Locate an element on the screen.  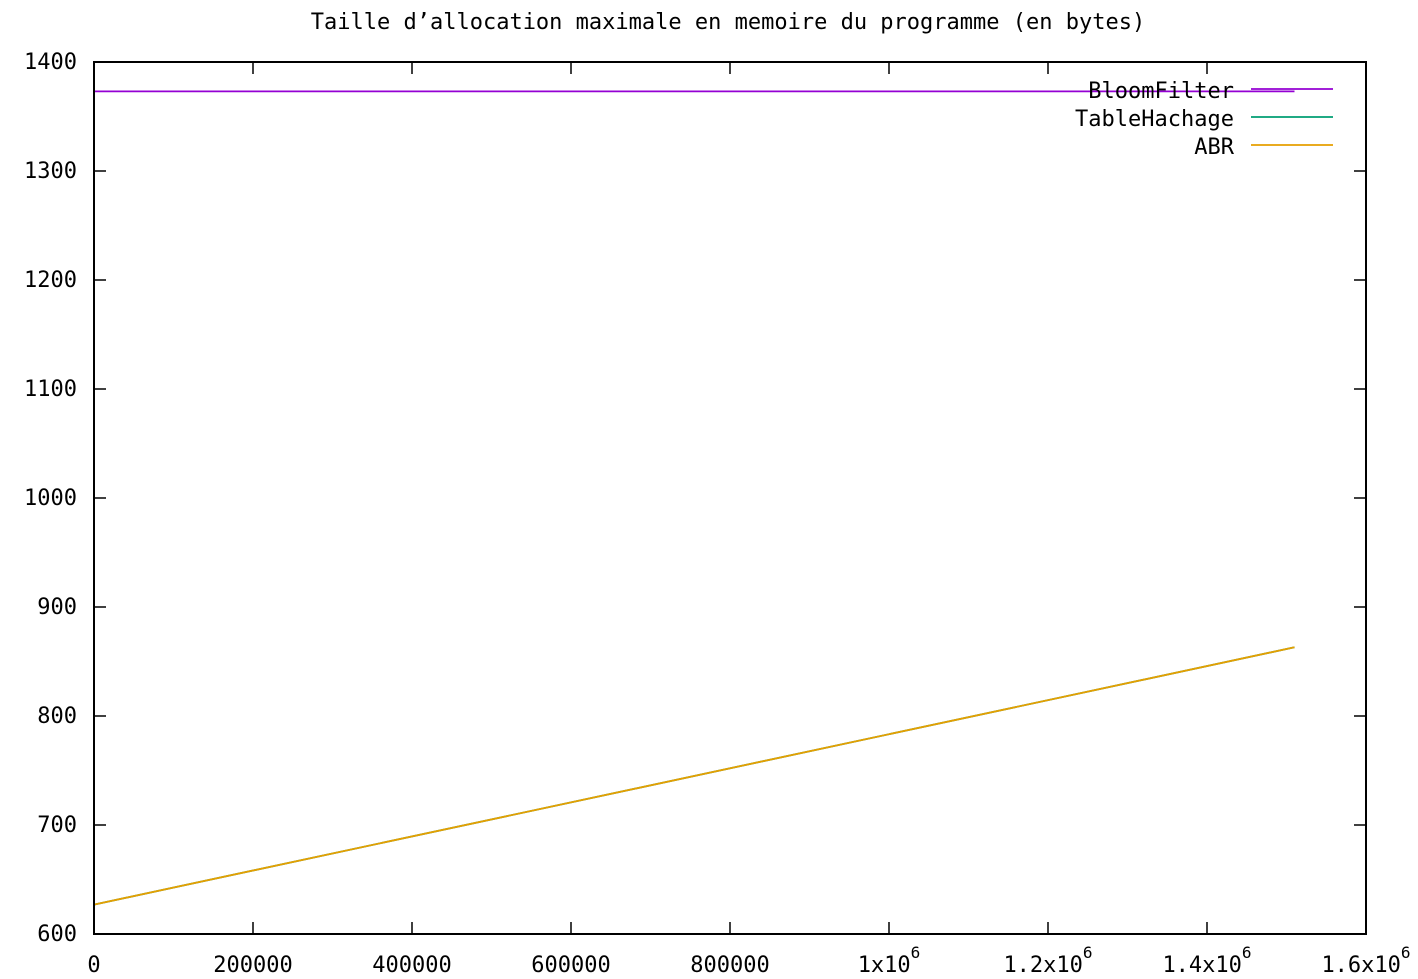
x-tick-label-base: 1.4x10 is located at coordinates (1201, 965).